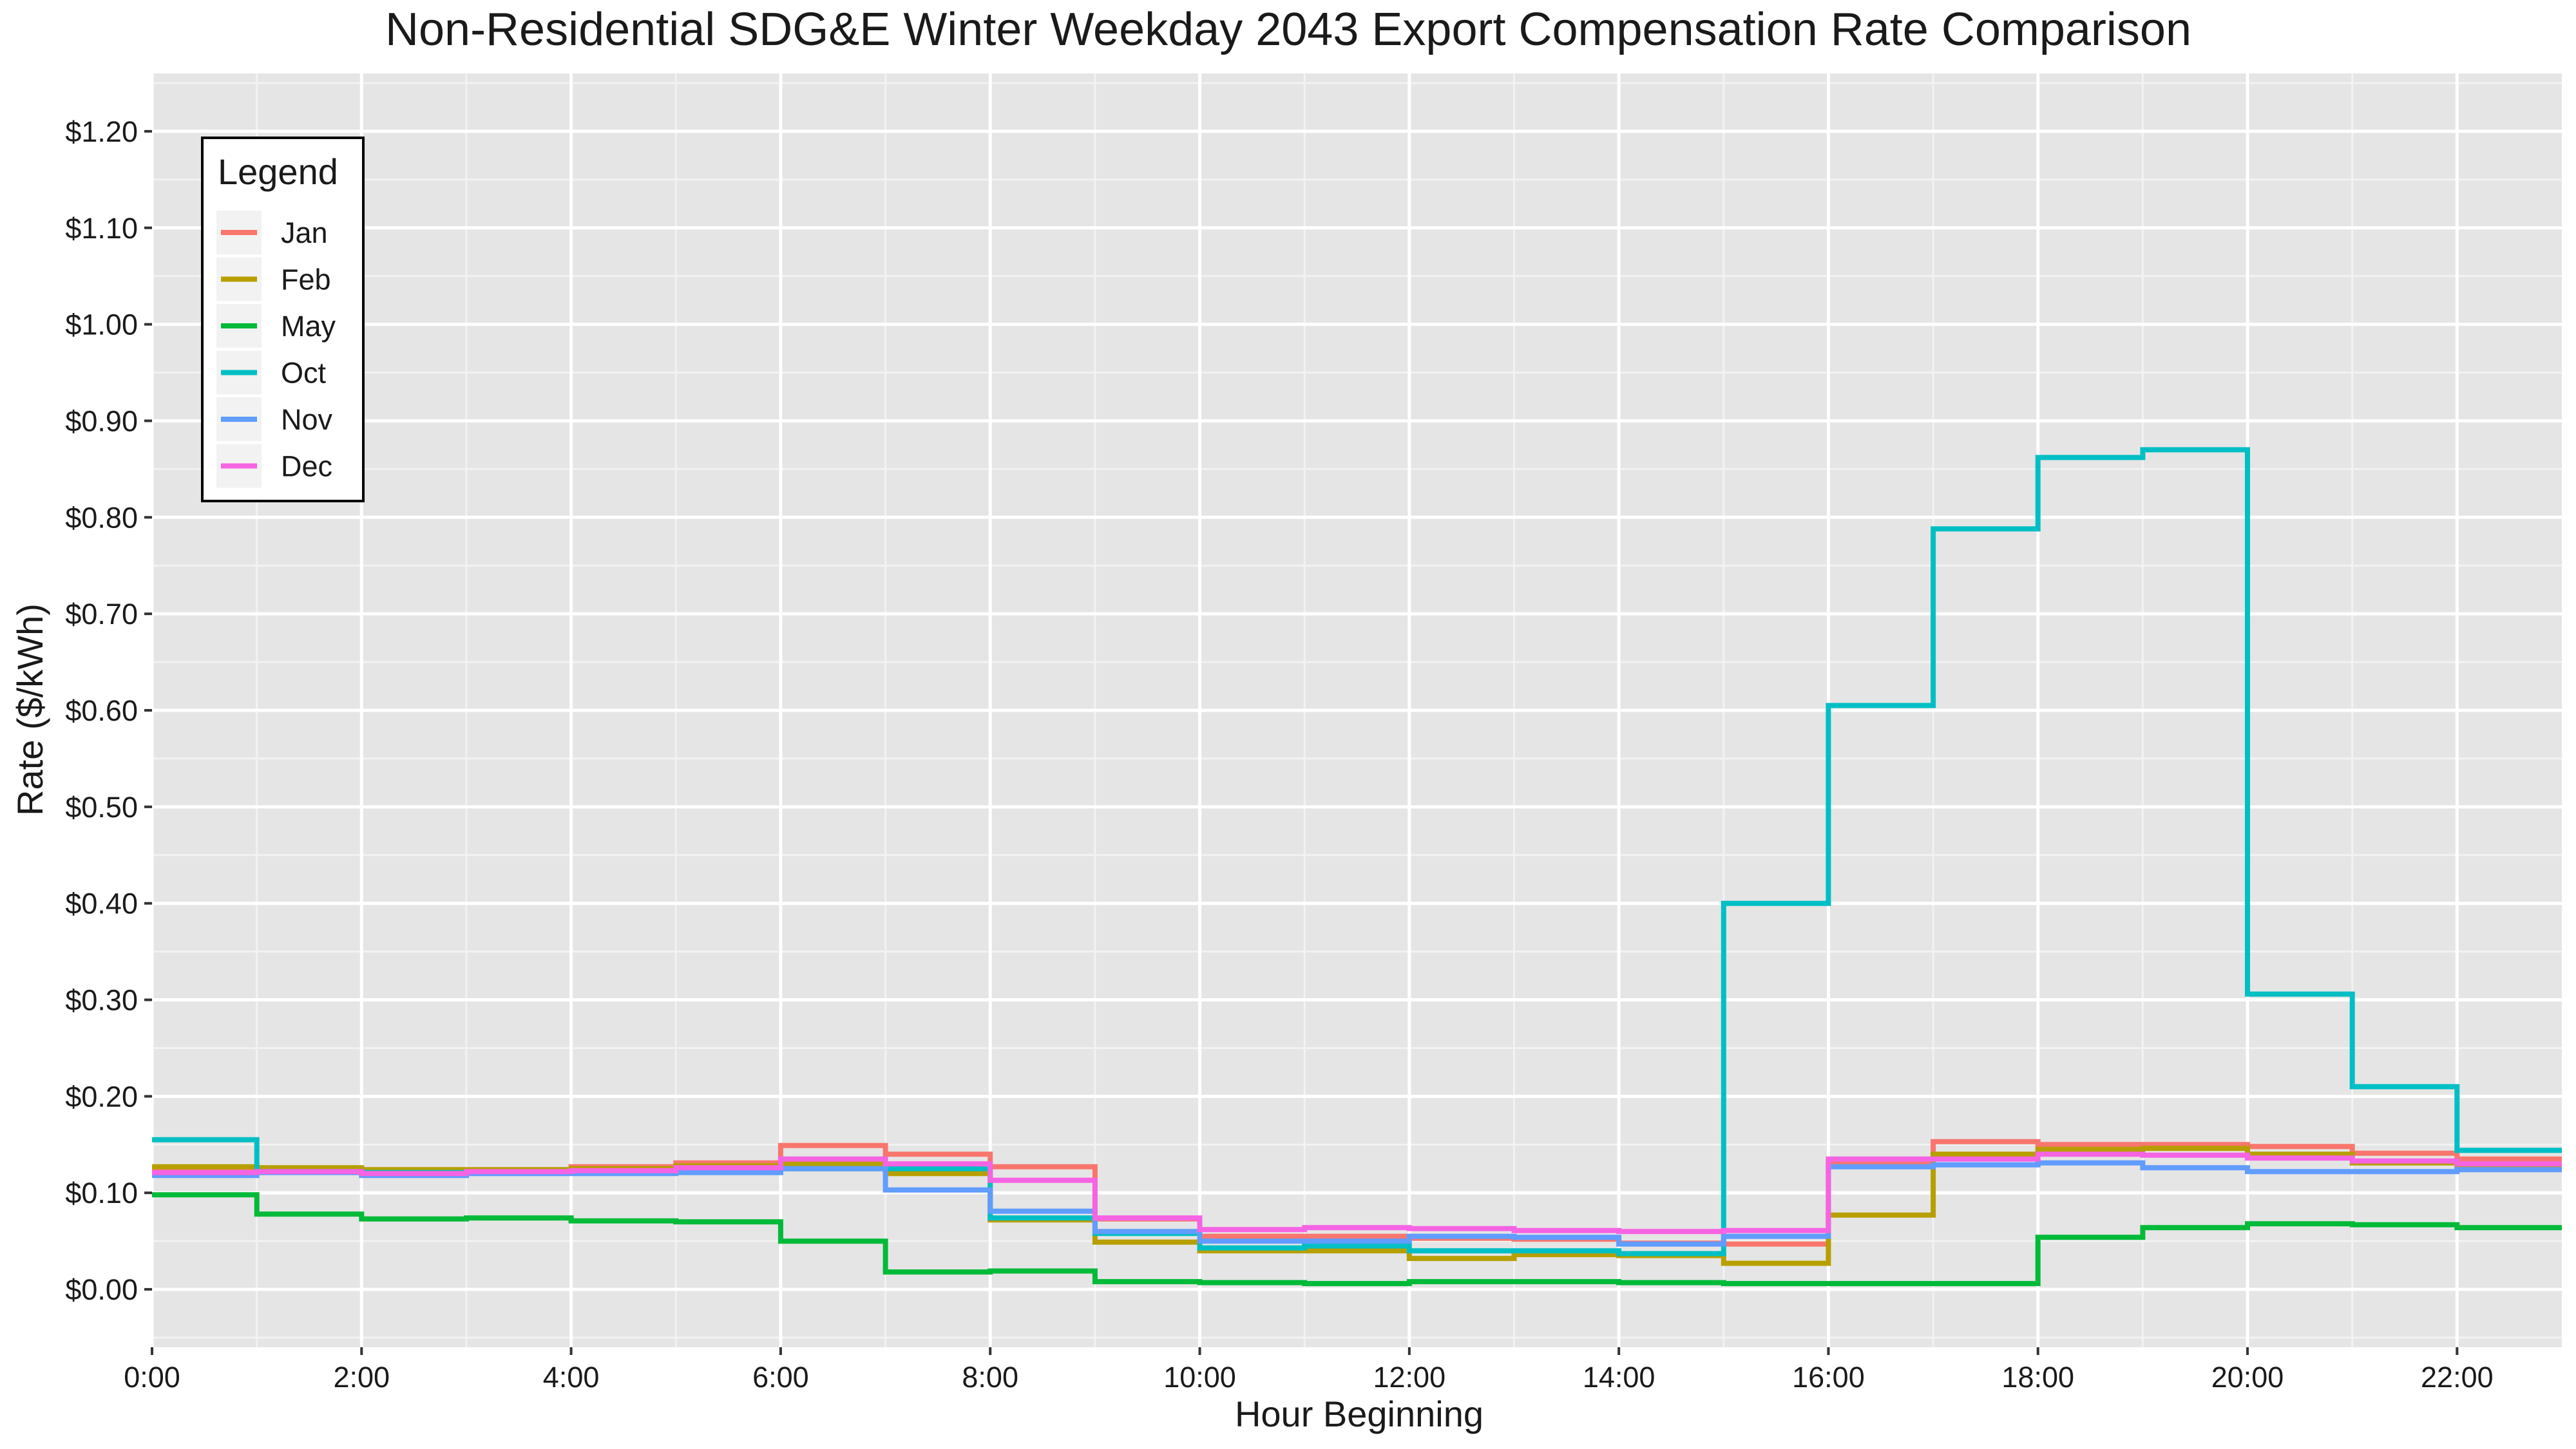 This screenshot has width=2576, height=1449. I want to click on y-tick-label: $0.30, so click(102, 1001).